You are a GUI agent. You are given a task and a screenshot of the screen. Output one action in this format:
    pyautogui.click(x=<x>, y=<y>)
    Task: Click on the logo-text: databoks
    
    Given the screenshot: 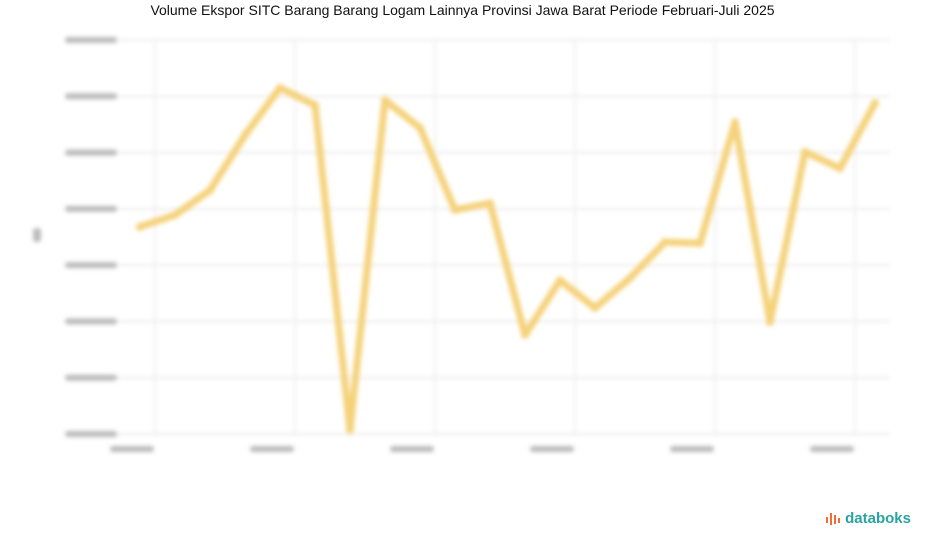 What is the action you would take?
    pyautogui.click(x=878, y=518)
    